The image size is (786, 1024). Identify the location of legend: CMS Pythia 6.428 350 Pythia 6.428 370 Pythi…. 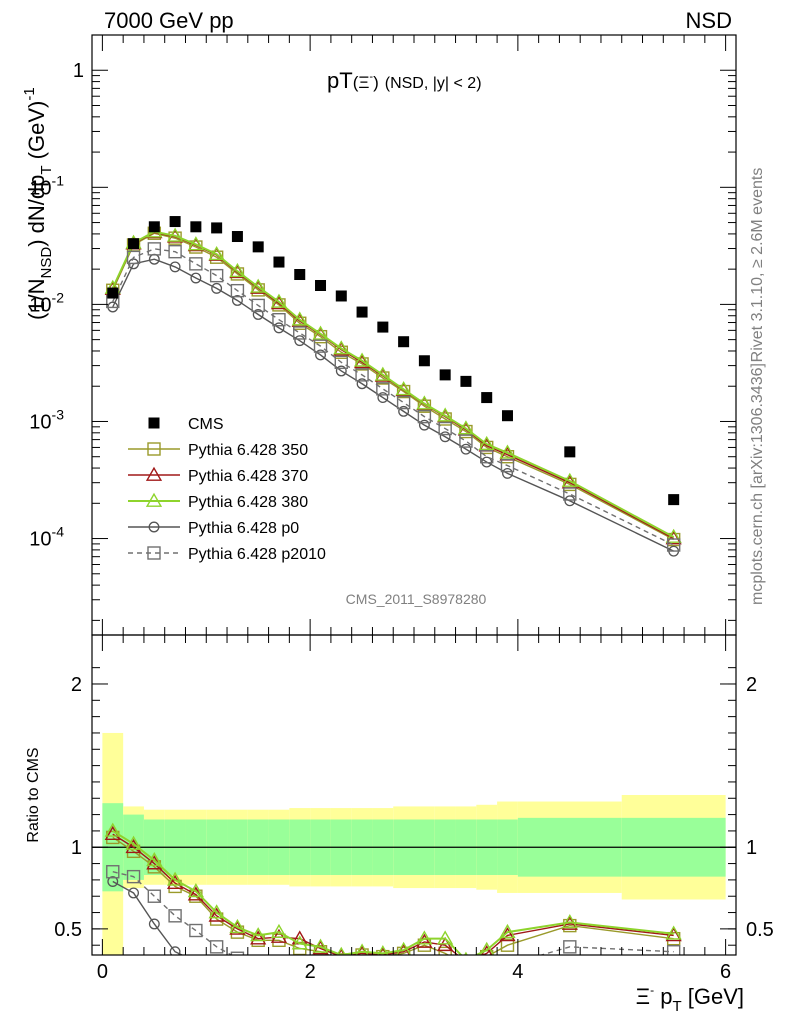
(227, 489).